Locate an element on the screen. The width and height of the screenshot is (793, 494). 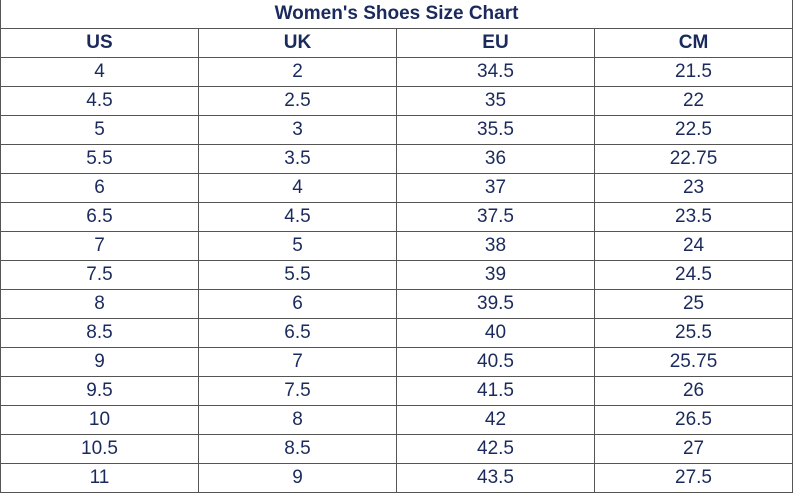
column-header: UK is located at coordinates (297, 43).